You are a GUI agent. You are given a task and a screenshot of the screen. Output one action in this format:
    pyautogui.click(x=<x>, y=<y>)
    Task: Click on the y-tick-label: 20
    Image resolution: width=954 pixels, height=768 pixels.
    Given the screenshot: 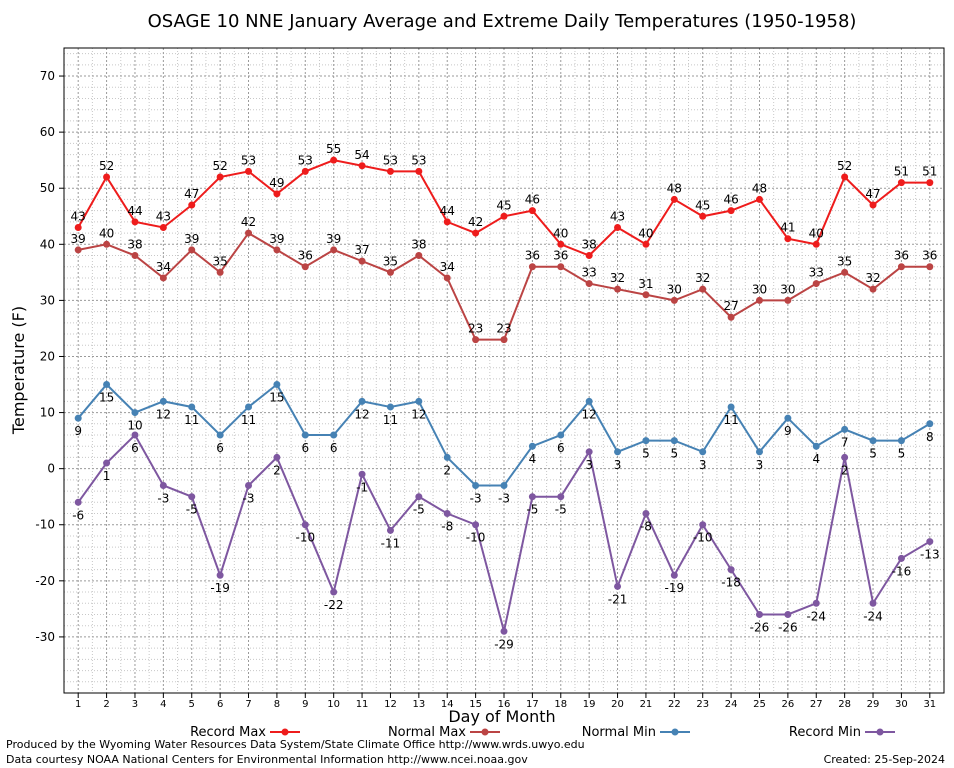 What is the action you would take?
    pyautogui.click(x=47, y=356)
    